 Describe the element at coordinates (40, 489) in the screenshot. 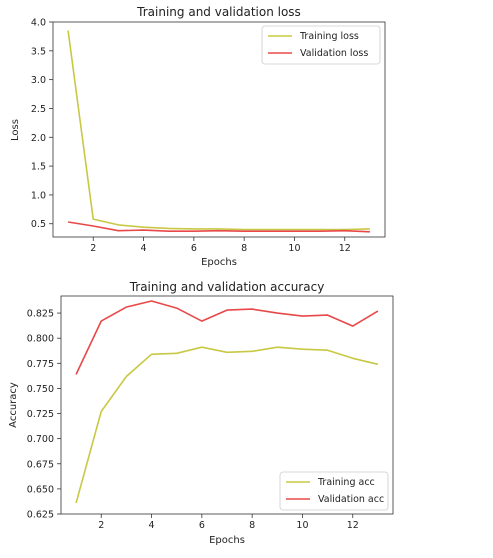

I see `accuracy-y-tick-label: 0.650` at that location.